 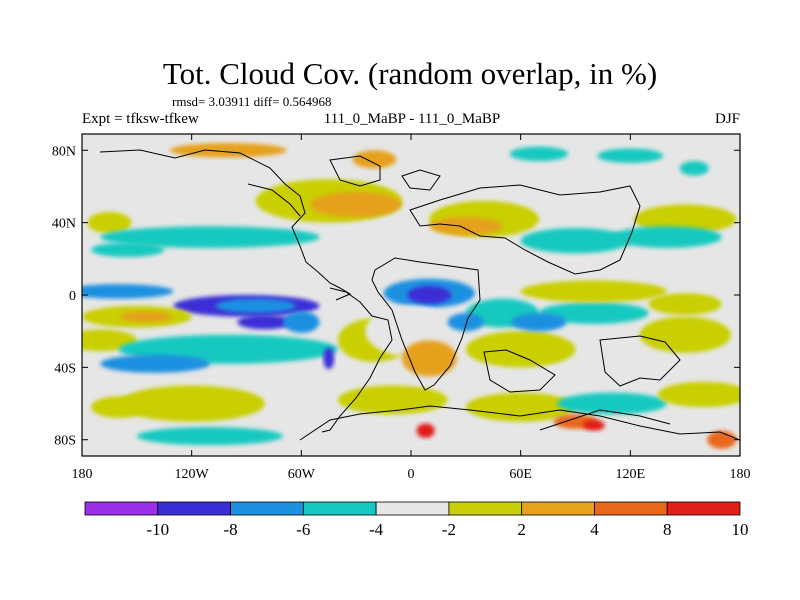 What do you see at coordinates (410, 73) in the screenshot?
I see `plot-title: Tot. Cloud Cov. (random overlap, in %)` at bounding box center [410, 73].